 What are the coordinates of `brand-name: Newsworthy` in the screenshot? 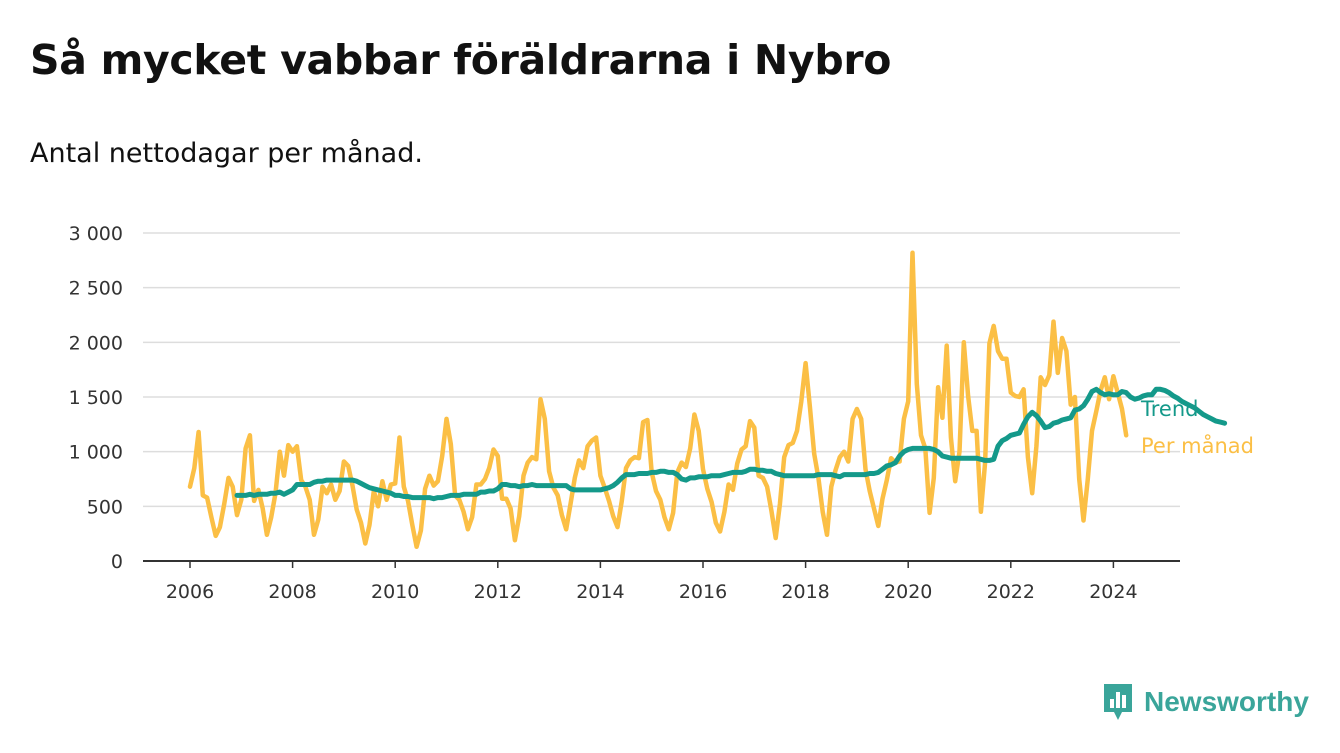 It's located at (1226, 701).